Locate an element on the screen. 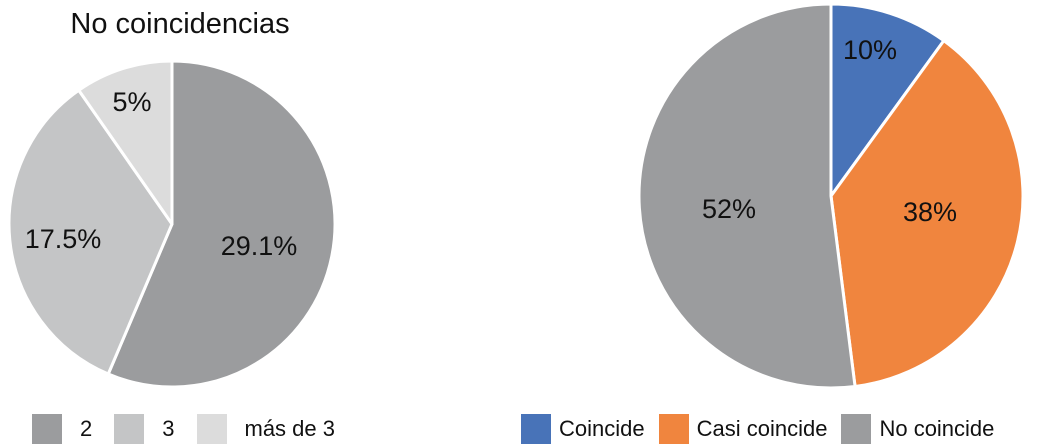  legend-label: Coincide is located at coordinates (602, 428).